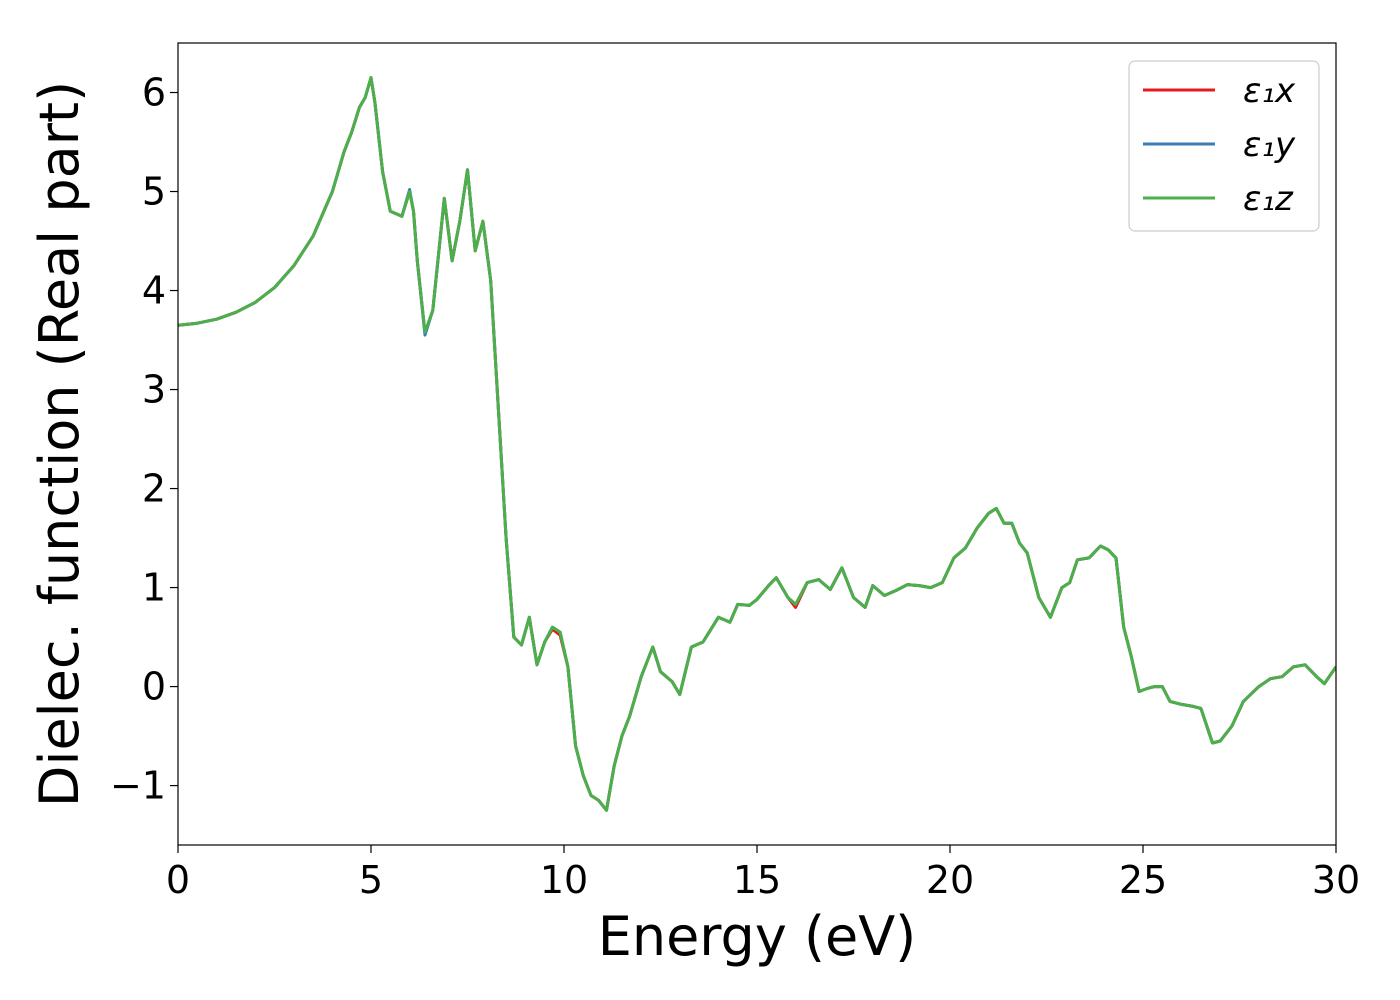  What do you see at coordinates (154, 588) in the screenshot?
I see `y-tick-label: 1` at bounding box center [154, 588].